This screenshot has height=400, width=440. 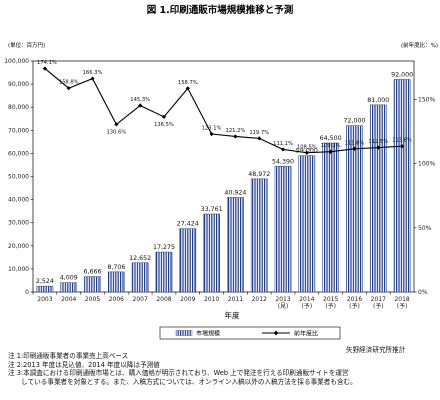 I want to click on x-tick-label: 2003, so click(x=44, y=299).